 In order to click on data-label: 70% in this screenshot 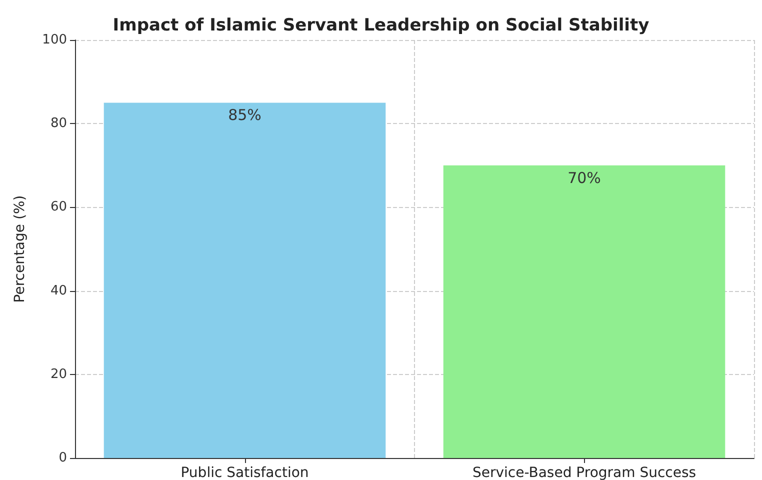, I will do `click(584, 177)`.